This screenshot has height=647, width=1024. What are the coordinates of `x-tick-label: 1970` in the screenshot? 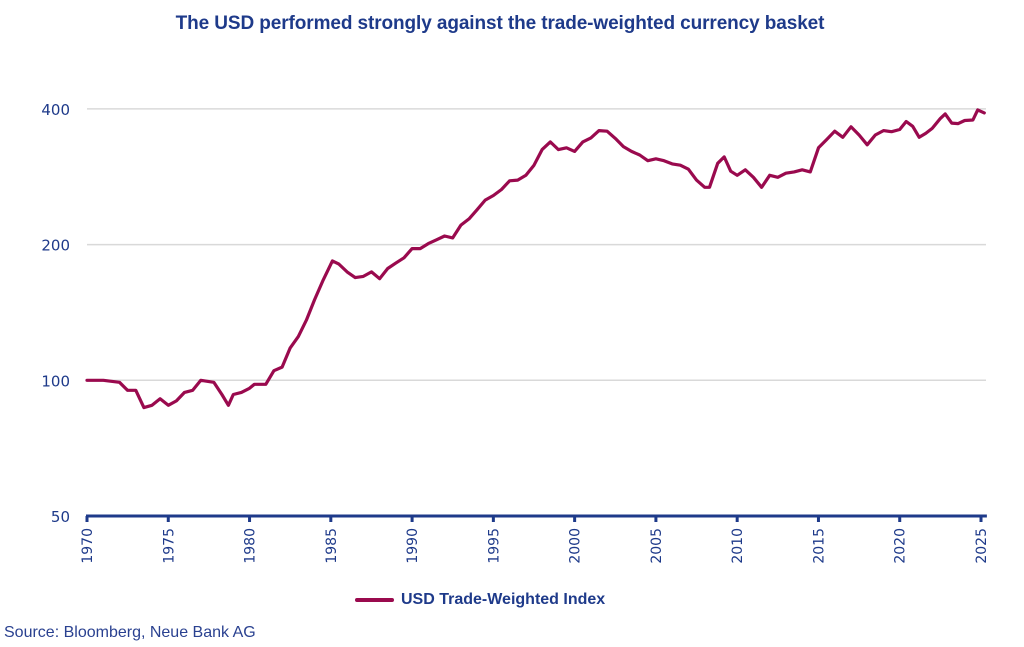 It's located at (88, 546).